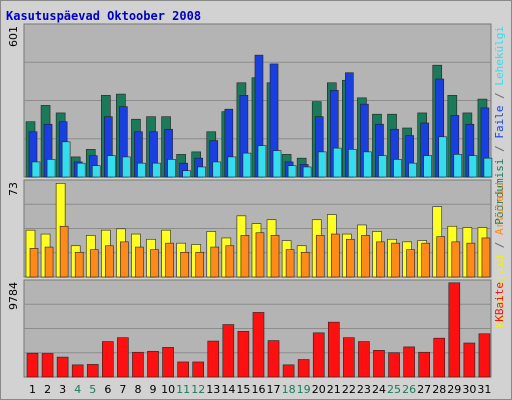 The width and height of the screenshot is (512, 400). I want to click on day-label-20: 20, so click(319, 389).